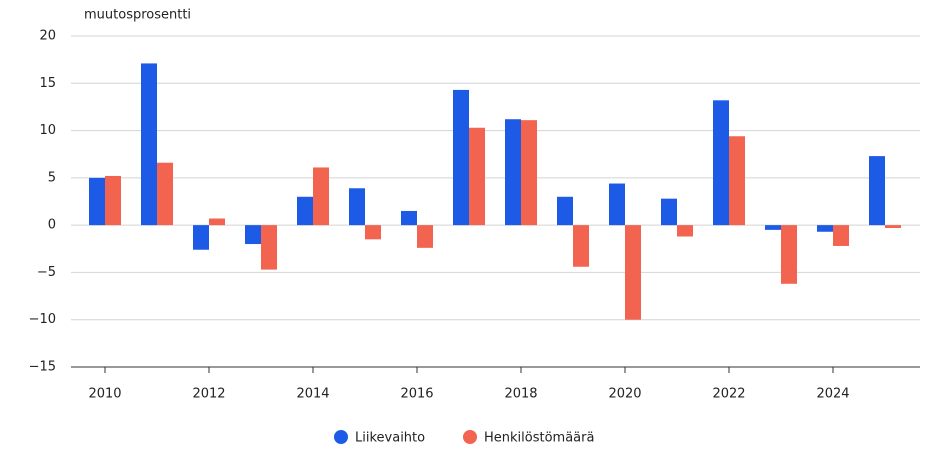 The image size is (930, 449). What do you see at coordinates (137, 15) in the screenshot?
I see `y-axis-label: muutosprosentti` at bounding box center [137, 15].